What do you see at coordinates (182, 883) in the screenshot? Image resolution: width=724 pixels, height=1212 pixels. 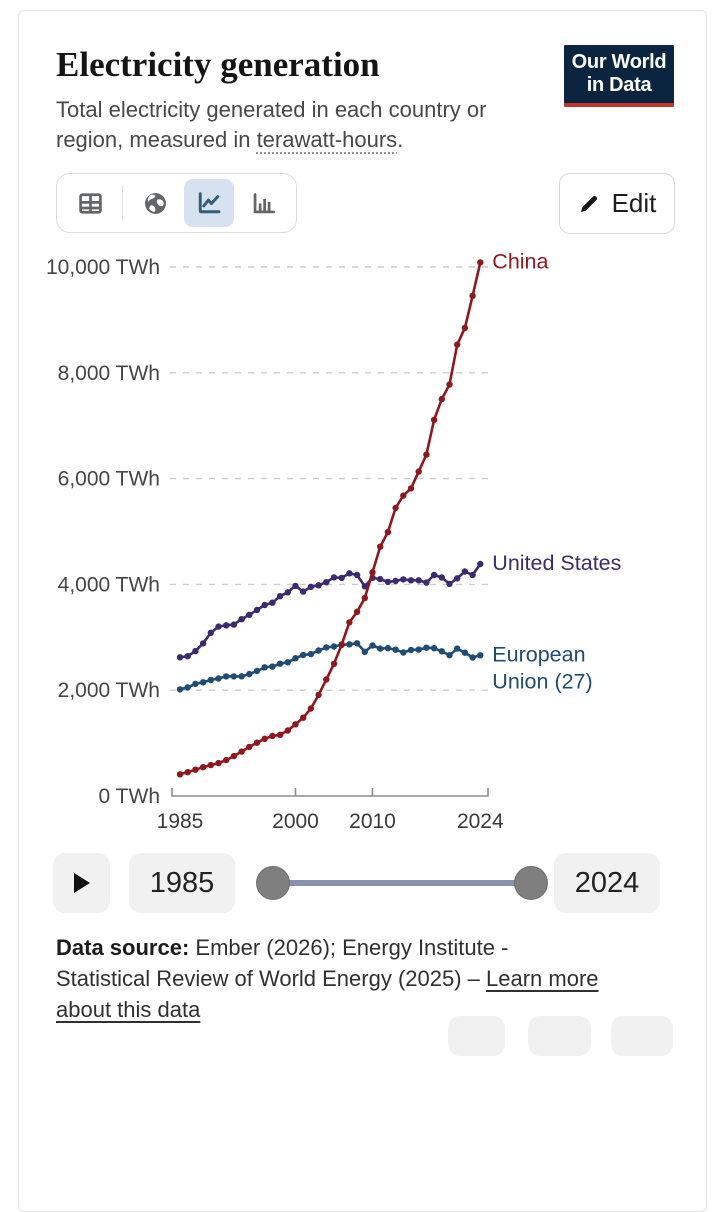 I see `timeline-start-year-button: 1985` at bounding box center [182, 883].